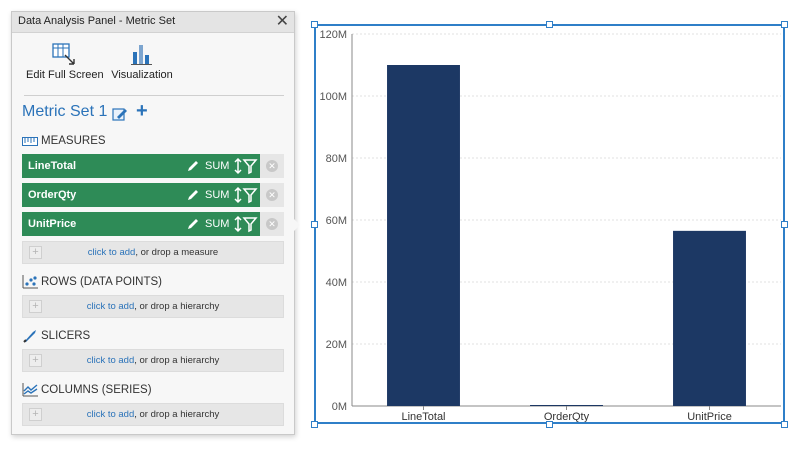  What do you see at coordinates (314, 424) in the screenshot?
I see `resize-handle-bottom-left` at bounding box center [314, 424].